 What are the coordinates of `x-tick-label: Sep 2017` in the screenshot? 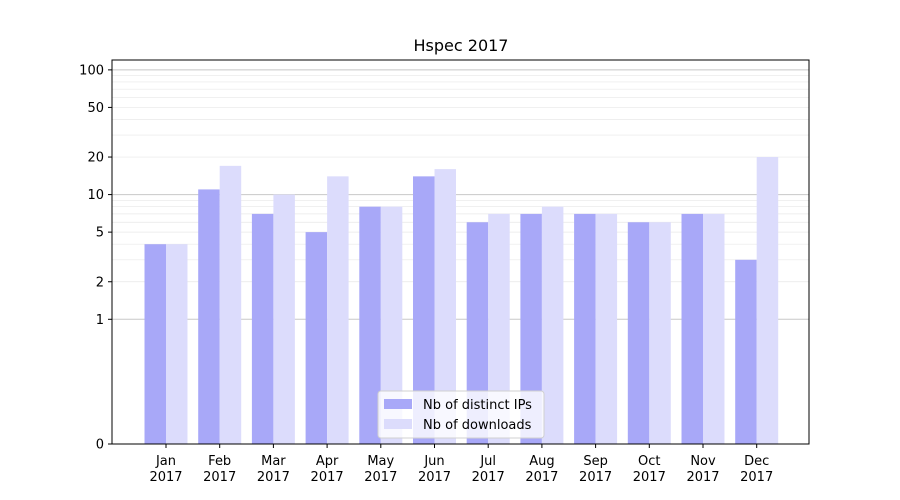 It's located at (595, 469).